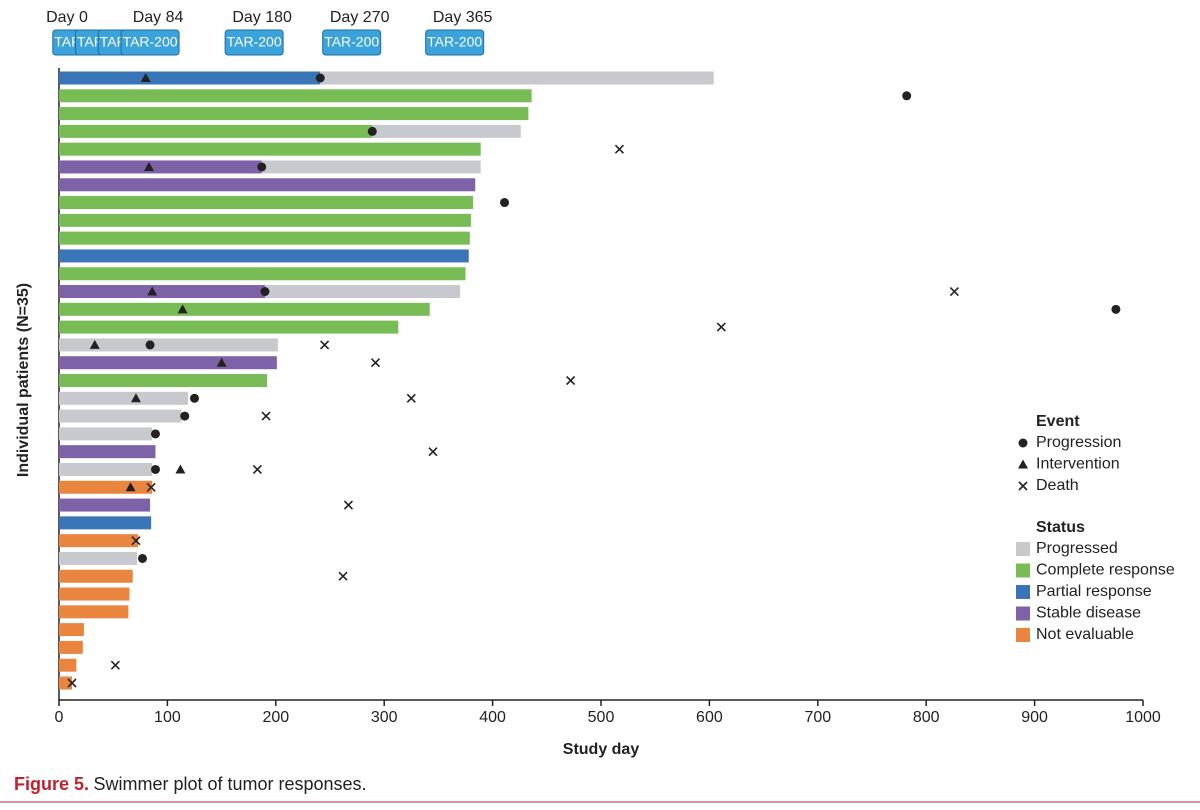  Describe the element at coordinates (59, 717) in the screenshot. I see `x-tick-label: 0` at that location.